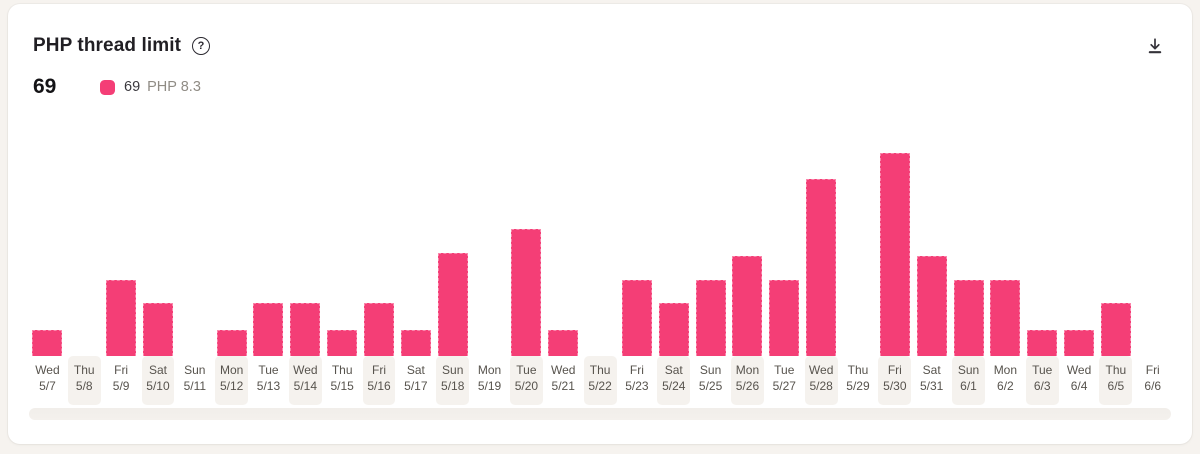 The image size is (1200, 454). I want to click on x-axis-label: Mon 5/12, so click(232, 380).